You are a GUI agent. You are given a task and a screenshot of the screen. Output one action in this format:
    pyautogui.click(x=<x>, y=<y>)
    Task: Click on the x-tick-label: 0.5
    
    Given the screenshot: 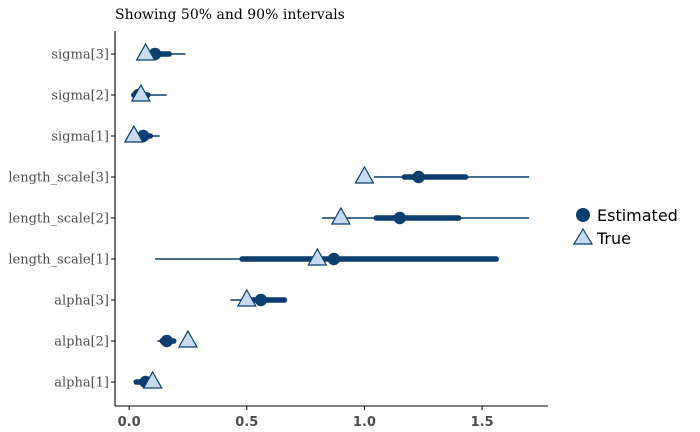 What is the action you would take?
    pyautogui.click(x=246, y=422)
    